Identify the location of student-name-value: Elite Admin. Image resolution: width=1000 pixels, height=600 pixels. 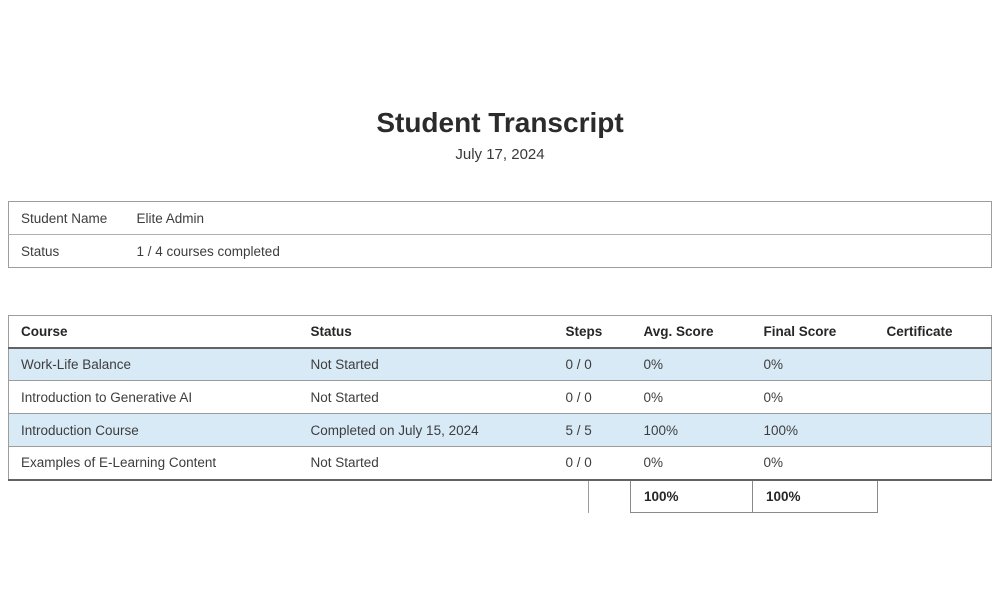
(558, 218).